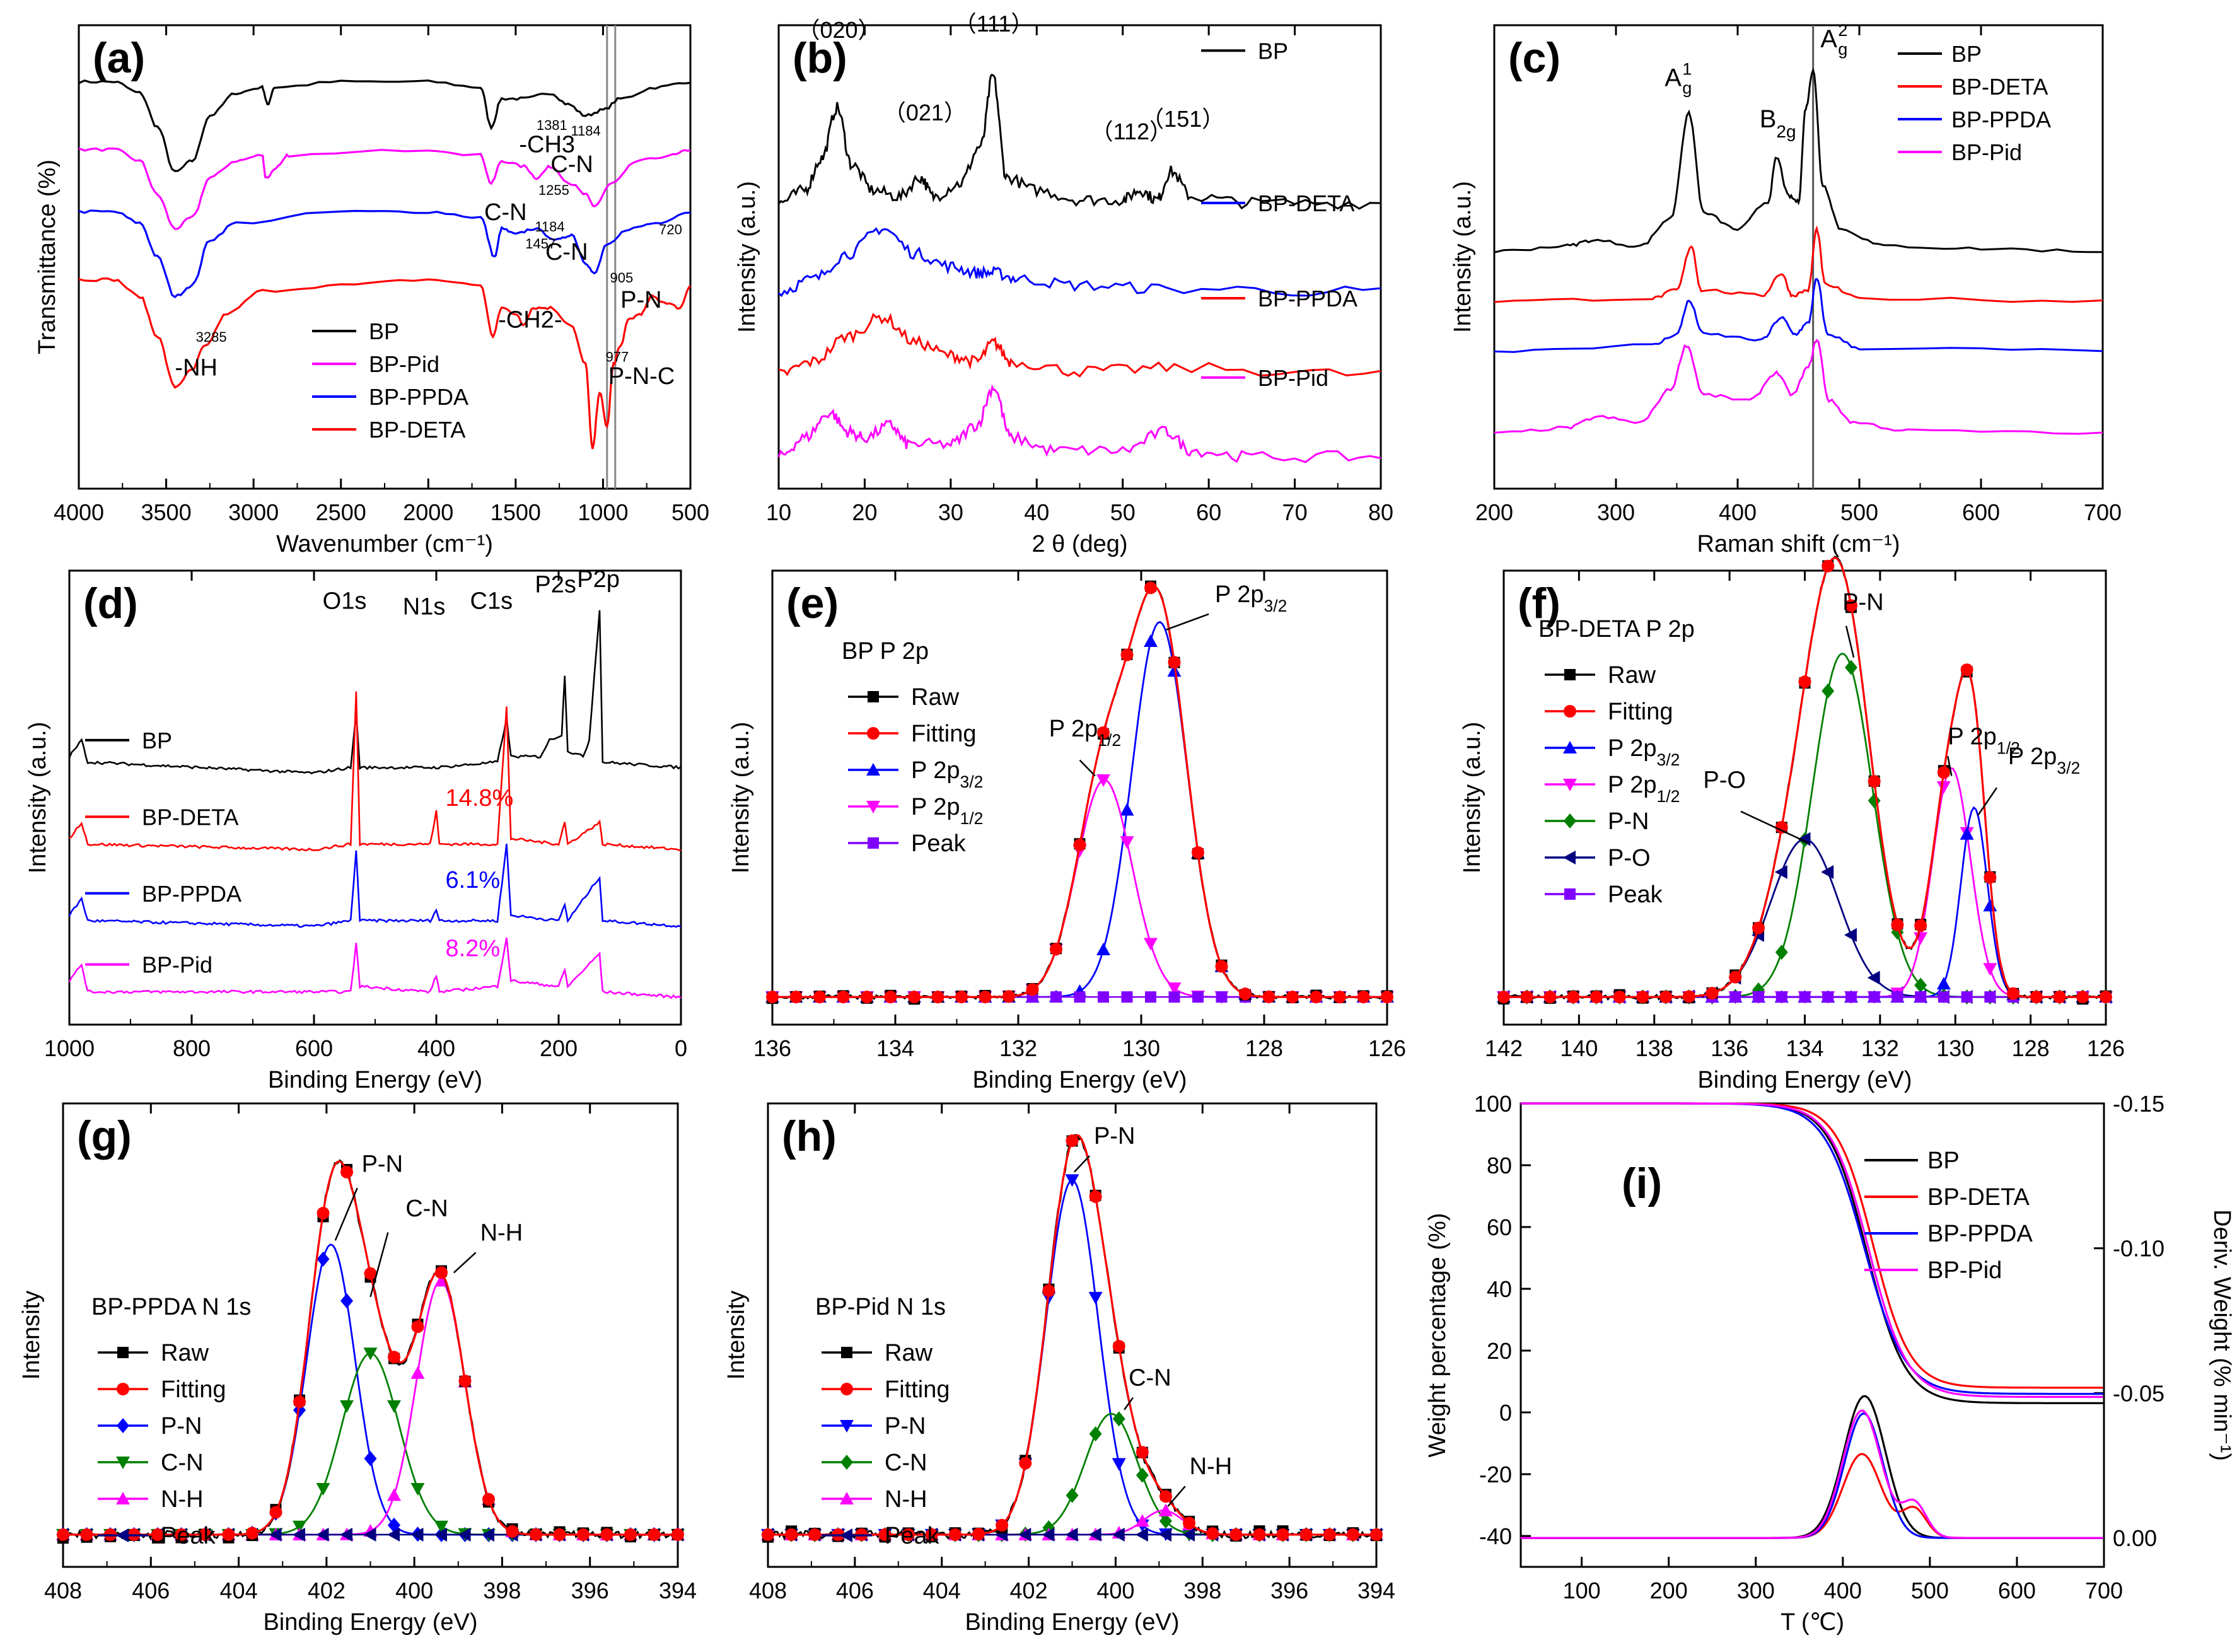  Describe the element at coordinates (1079, 257) in the screenshot. I see `plot-frame-b` at that location.